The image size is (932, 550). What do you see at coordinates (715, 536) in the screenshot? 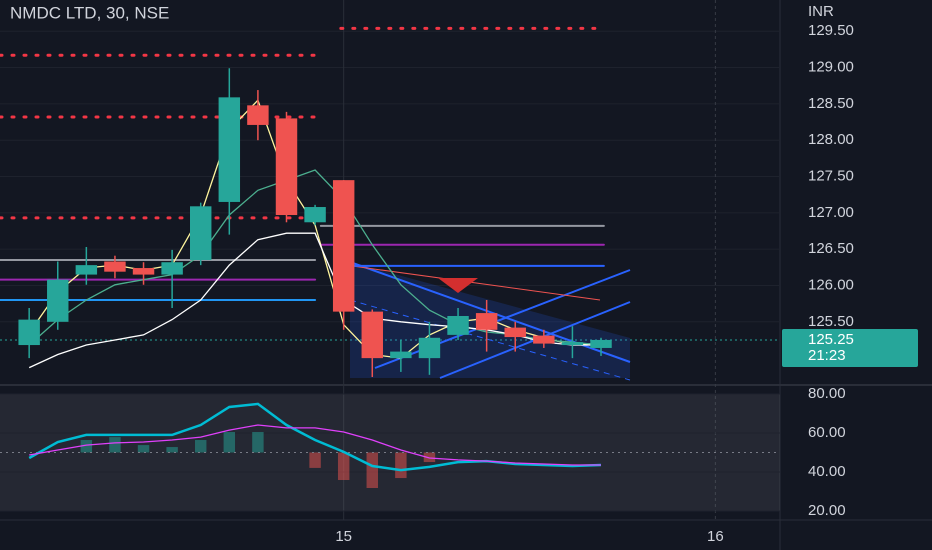
I see `x-tick-label: 16` at bounding box center [715, 536].